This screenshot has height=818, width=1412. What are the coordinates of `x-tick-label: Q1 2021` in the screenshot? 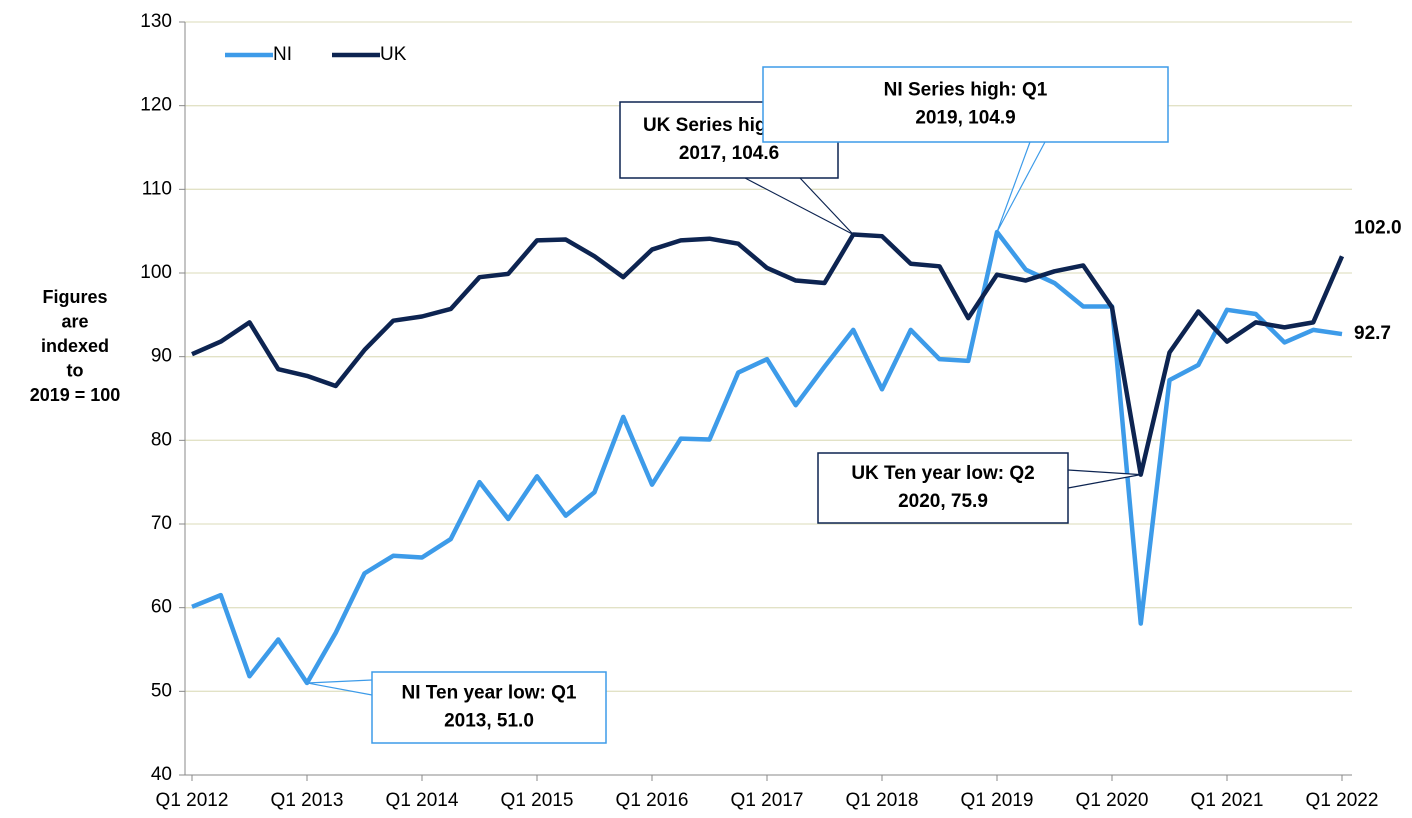 It's located at (1227, 800).